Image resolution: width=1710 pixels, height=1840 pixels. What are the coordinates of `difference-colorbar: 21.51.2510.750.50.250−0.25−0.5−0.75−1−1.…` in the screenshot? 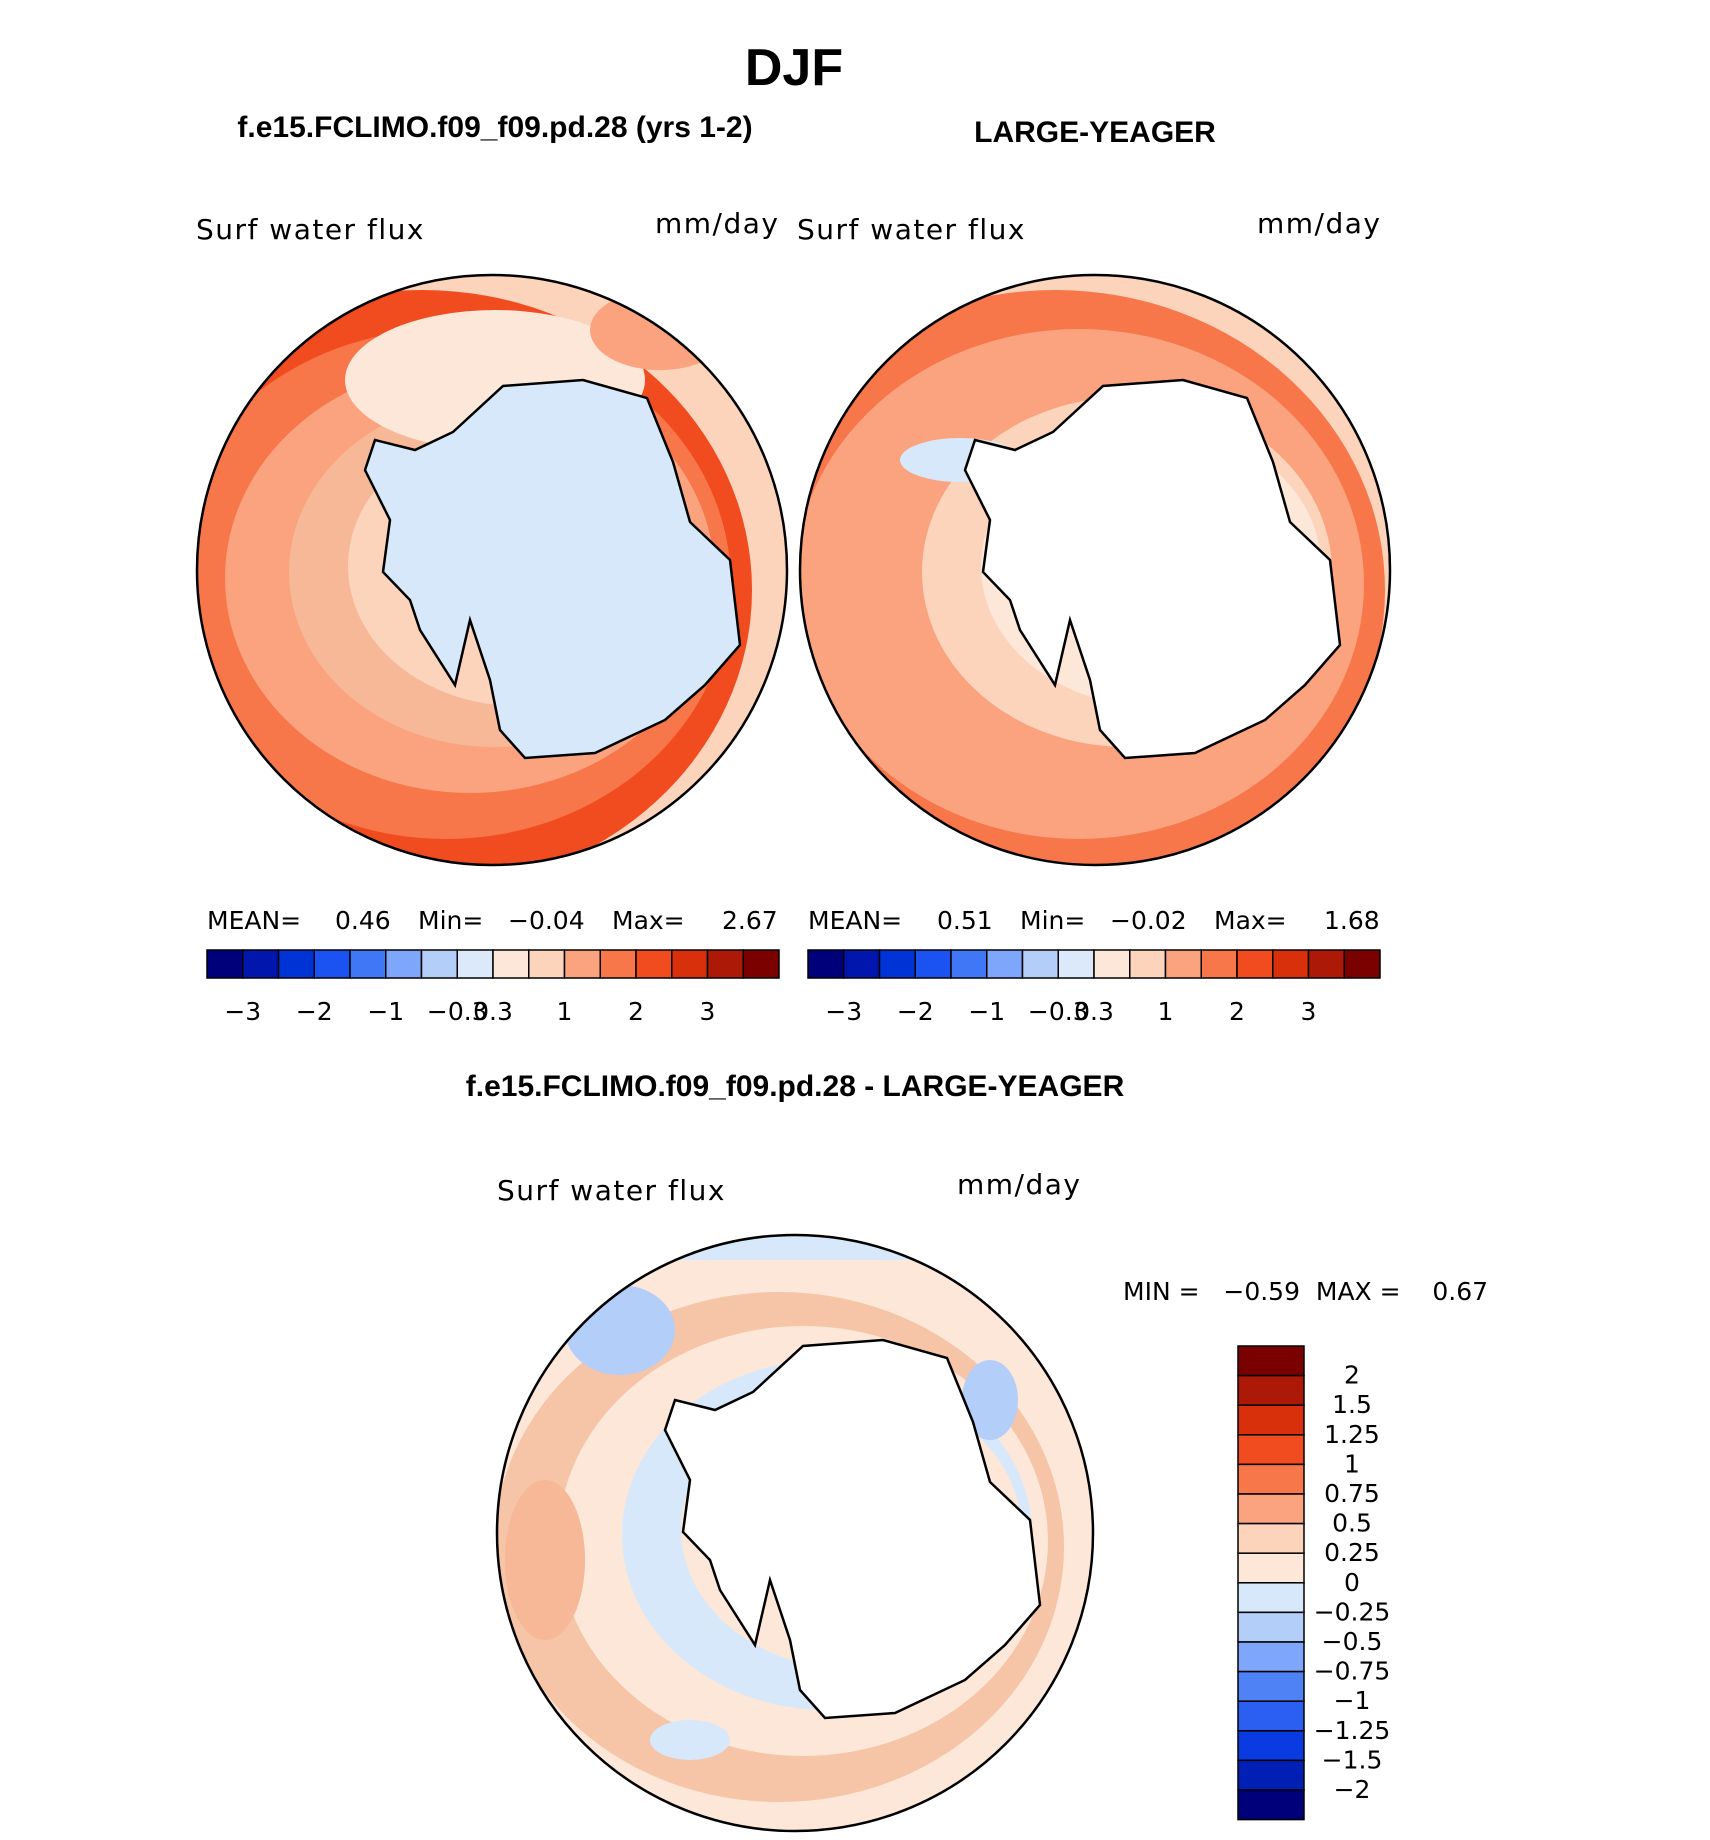 It's located at (1314, 1583).